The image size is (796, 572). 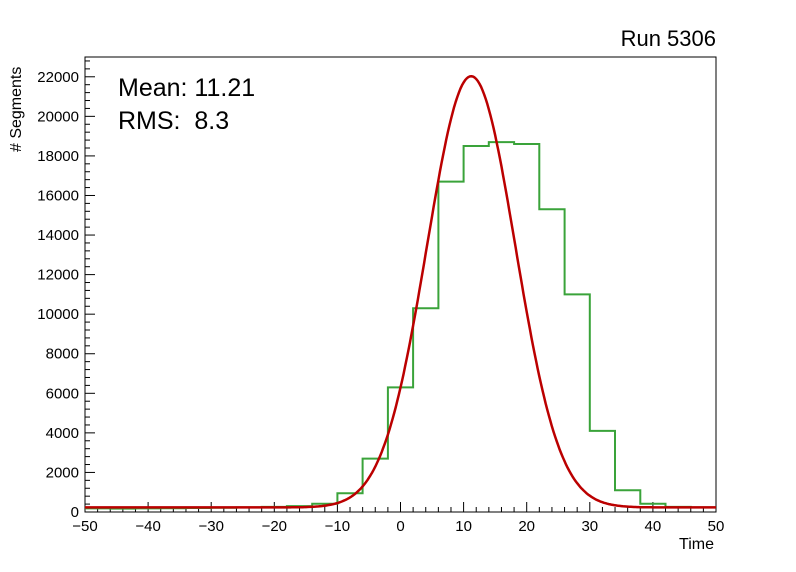 I want to click on x-tick-label: 40, so click(x=653, y=526).